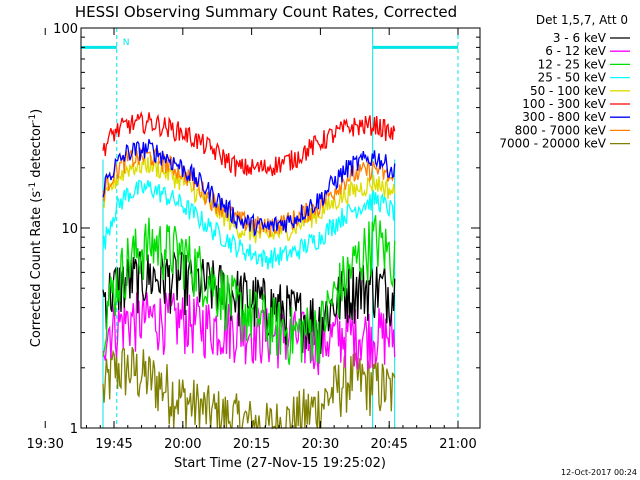 The image size is (640, 480). I want to click on y-tick-label: 100, so click(65, 29).